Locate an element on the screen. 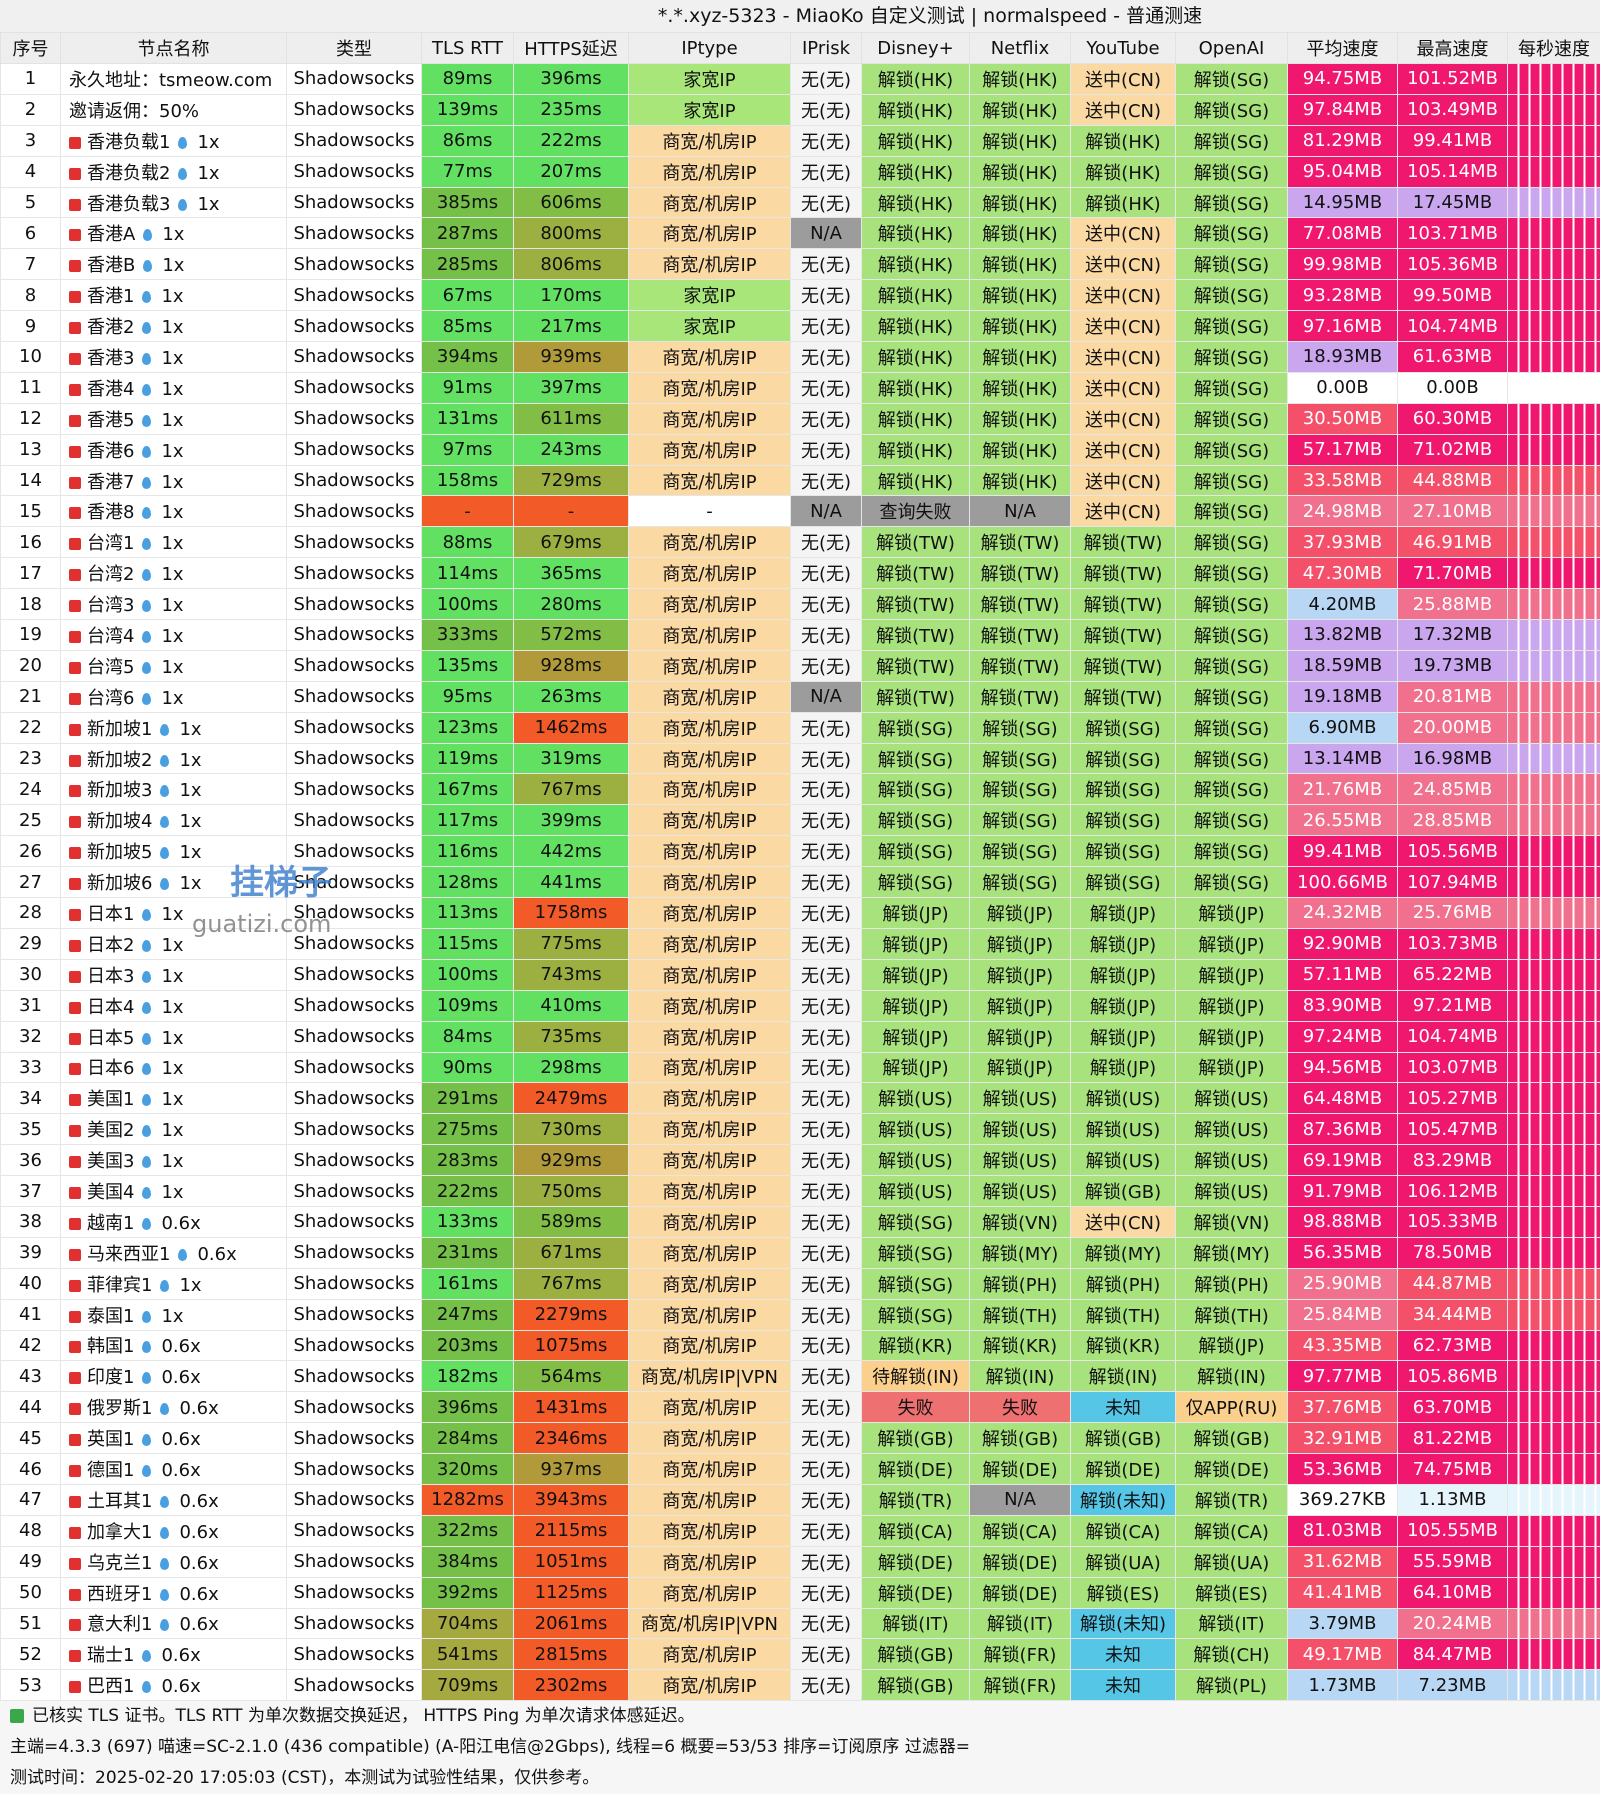  disney-unlock: 解锁(JP) is located at coordinates (915, 1067).